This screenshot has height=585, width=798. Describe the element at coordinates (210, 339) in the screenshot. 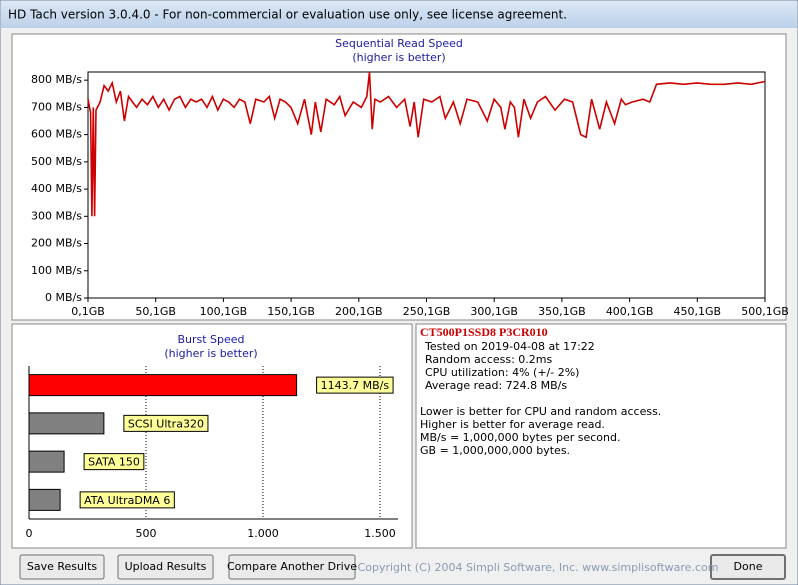

I see `chart-title: Burst Speed` at that location.